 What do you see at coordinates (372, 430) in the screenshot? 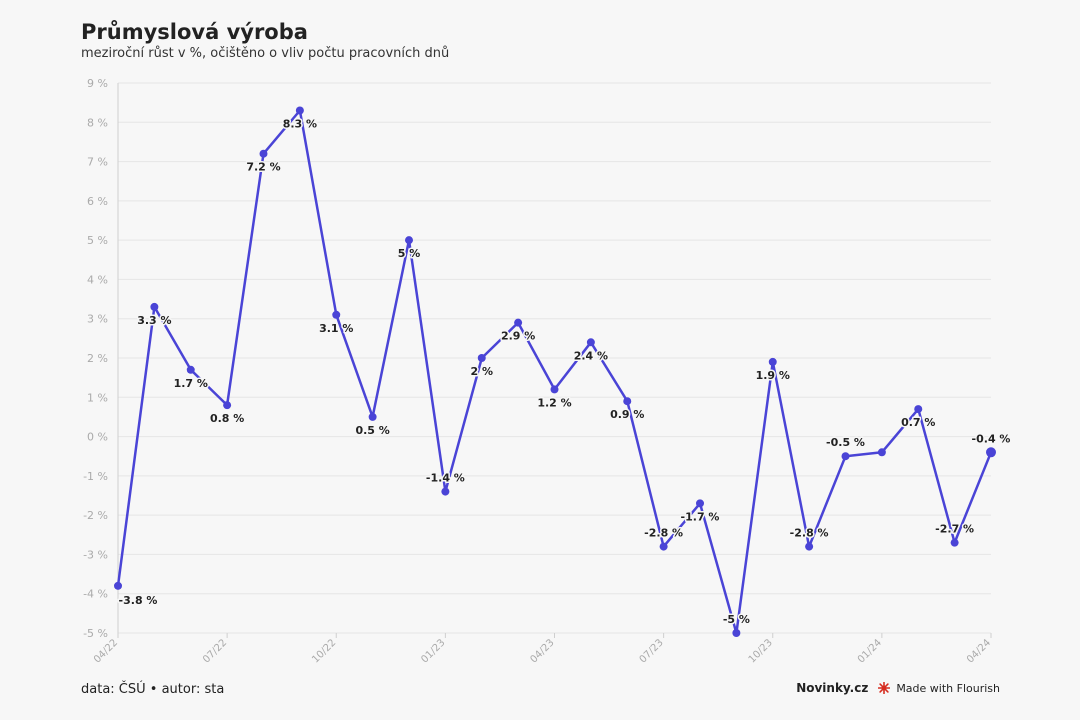
I see `data-label: 0.5 %` at bounding box center [372, 430].